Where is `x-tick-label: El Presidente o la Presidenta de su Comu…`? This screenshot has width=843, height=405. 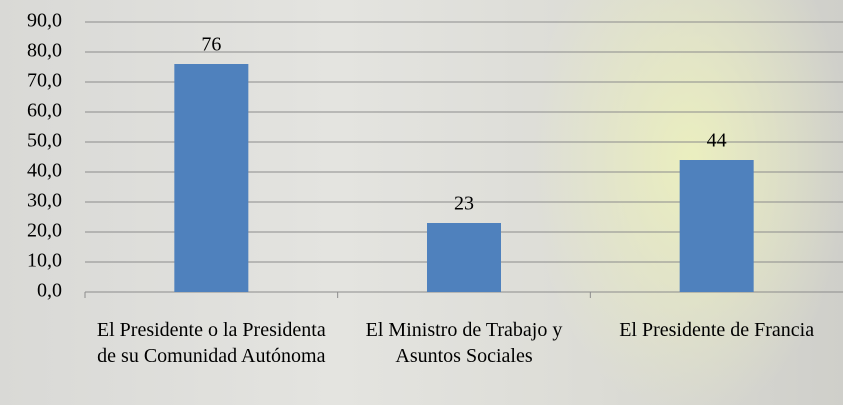
x-tick-label: El Presidente o la Presidenta de su Comu… is located at coordinates (211, 343).